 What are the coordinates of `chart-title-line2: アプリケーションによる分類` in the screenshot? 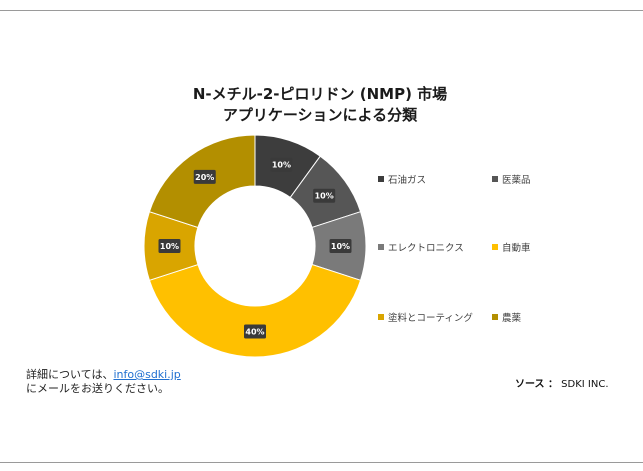 It's located at (320, 115).